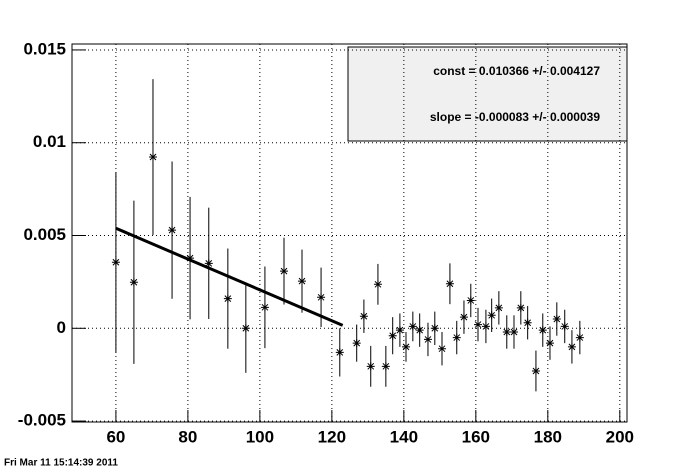 The width and height of the screenshot is (696, 472). Describe the element at coordinates (620, 436) in the screenshot. I see `x-tick-label: 200` at that location.